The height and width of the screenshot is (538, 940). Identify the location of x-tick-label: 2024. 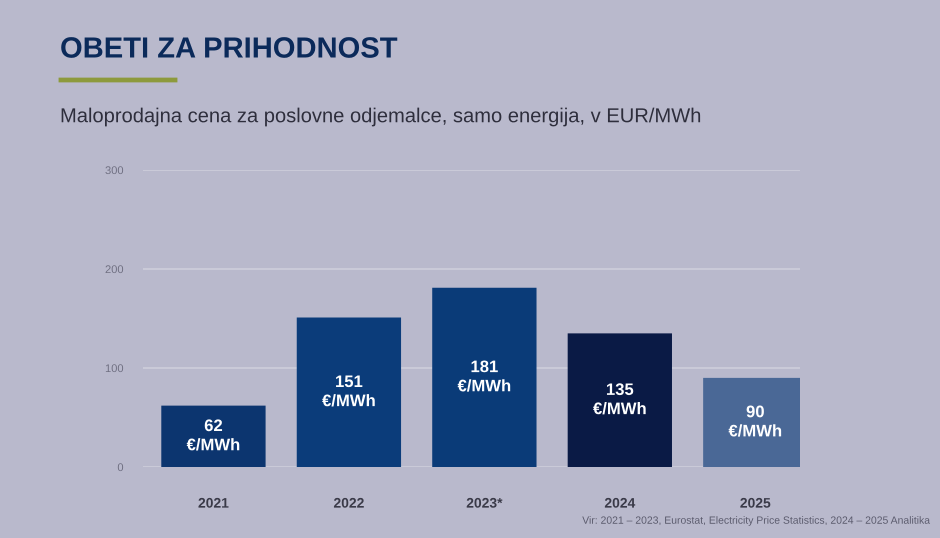
(620, 503).